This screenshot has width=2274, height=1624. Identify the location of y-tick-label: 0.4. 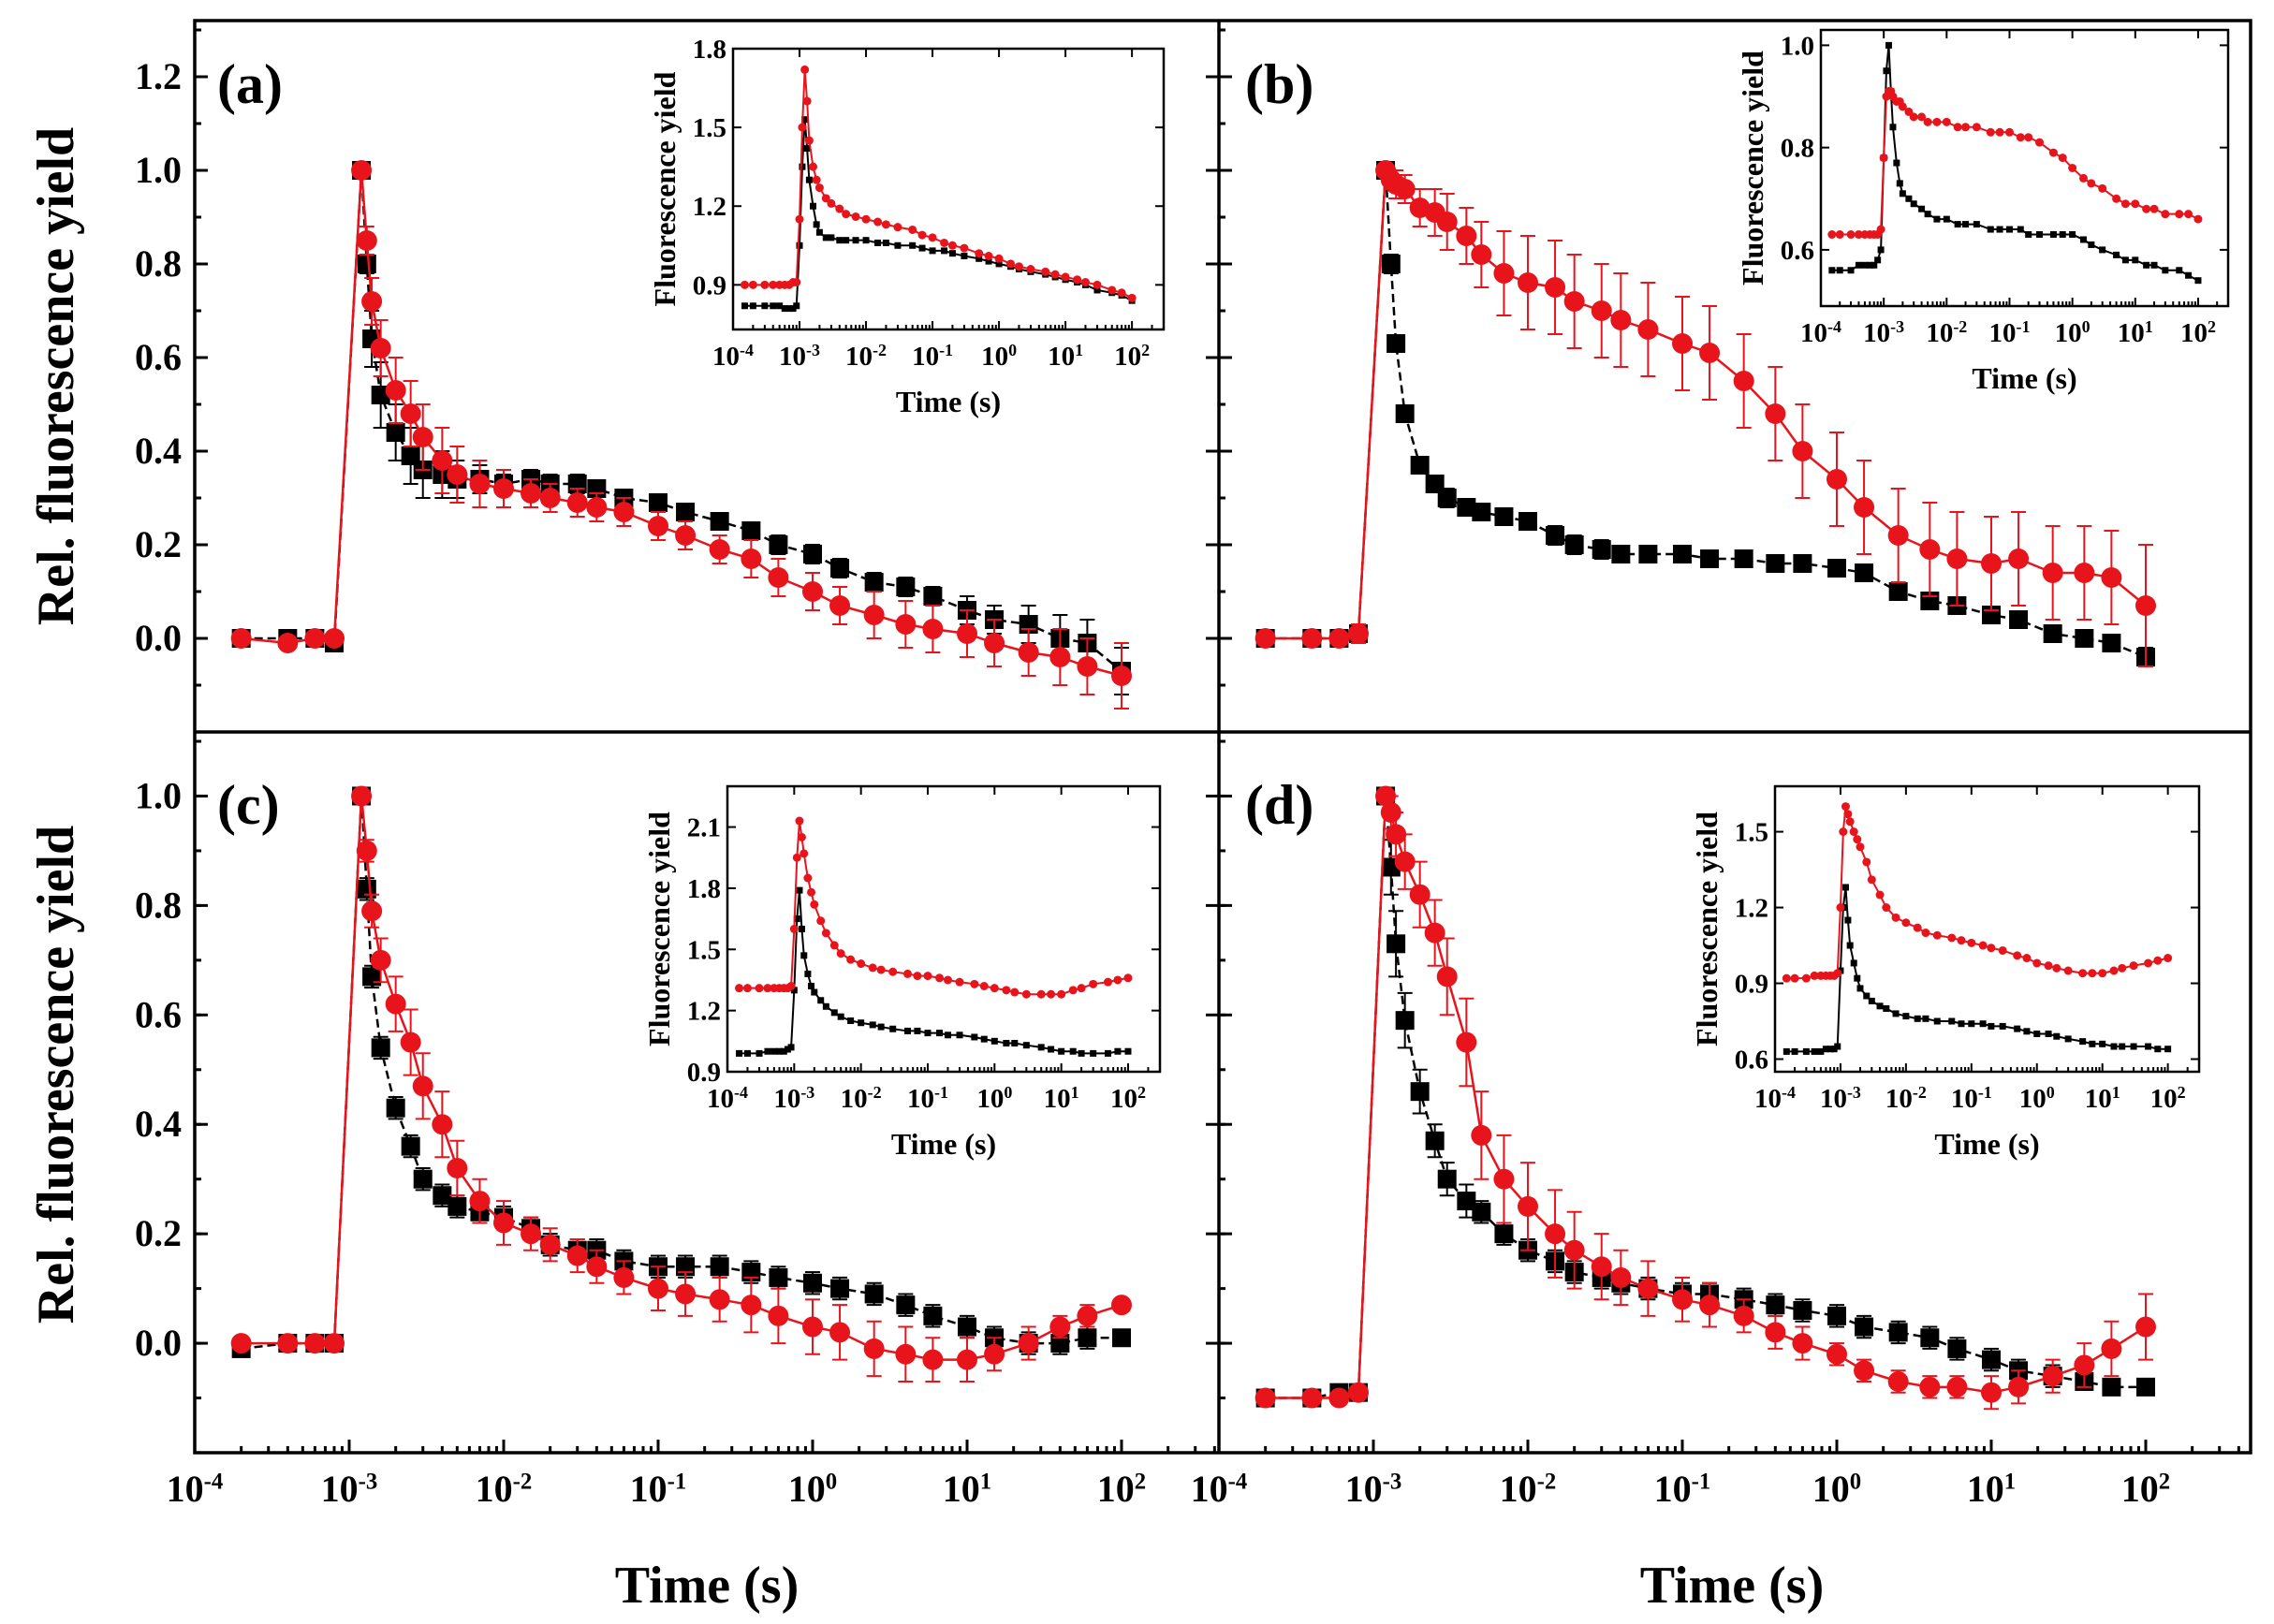
(158, 1124).